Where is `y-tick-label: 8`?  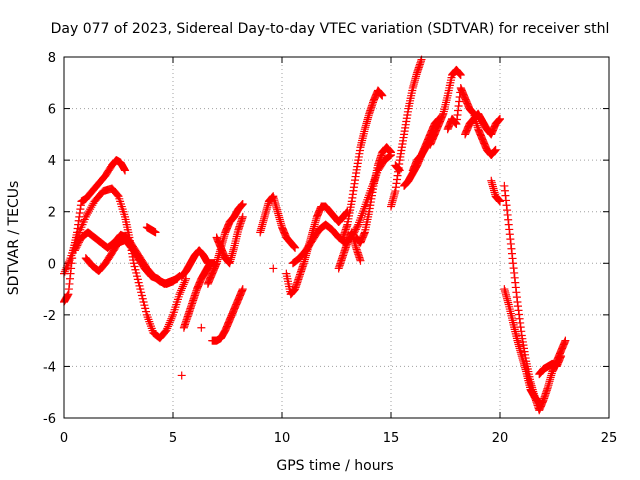
y-tick-label: 8 is located at coordinates (52, 58).